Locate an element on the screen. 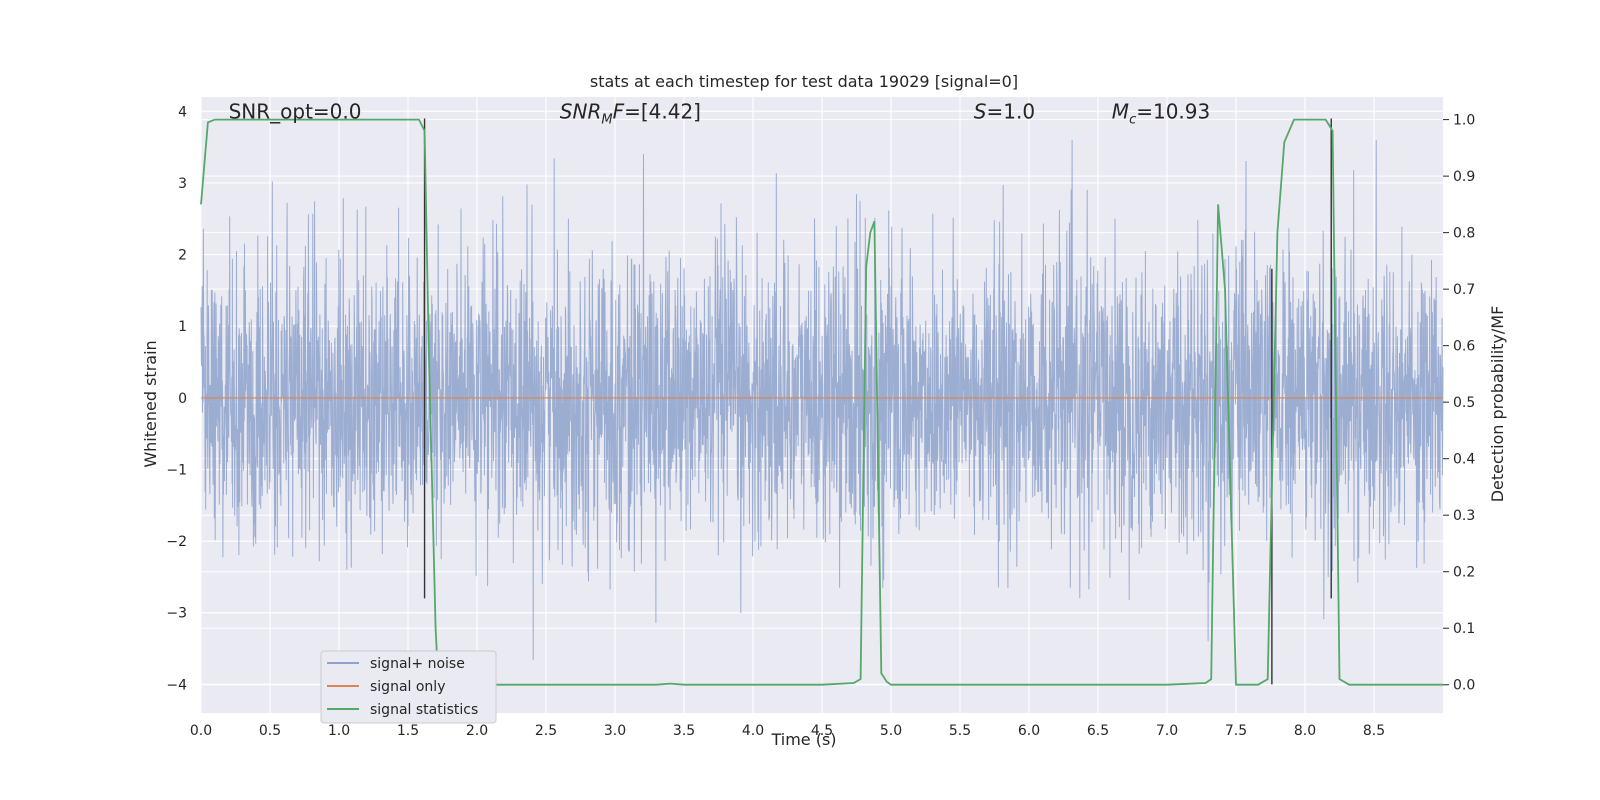 This screenshot has height=800, width=1600. x-tick-label: 0.0 is located at coordinates (201, 731).